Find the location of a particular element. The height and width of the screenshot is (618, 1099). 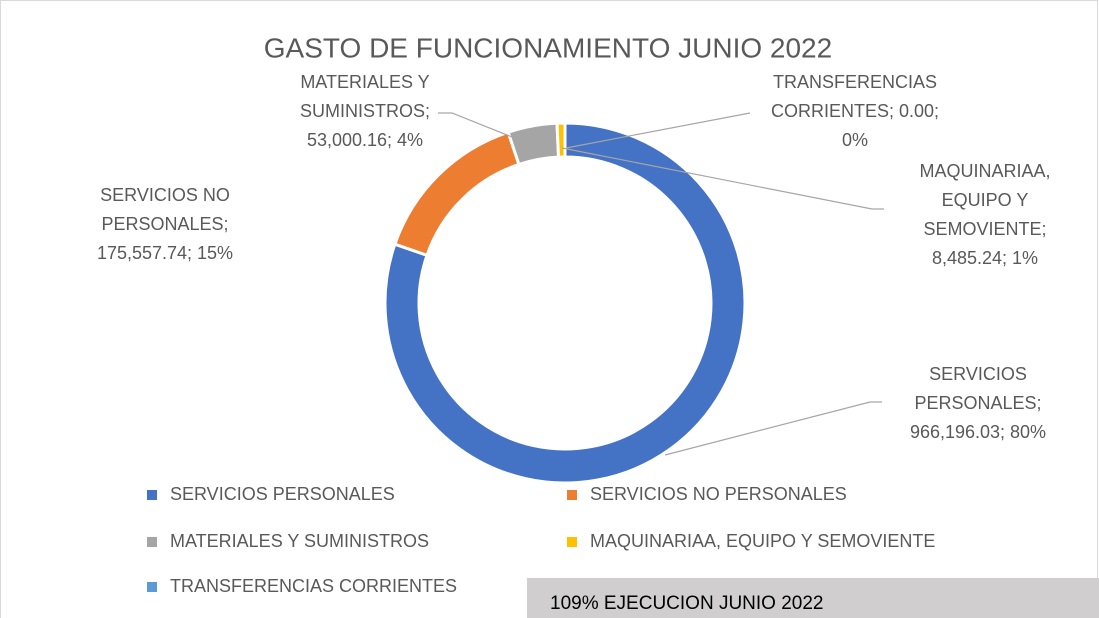

data-label: SERVICIOS NO PERSONALES; 175,557.74; 15% is located at coordinates (165, 224).